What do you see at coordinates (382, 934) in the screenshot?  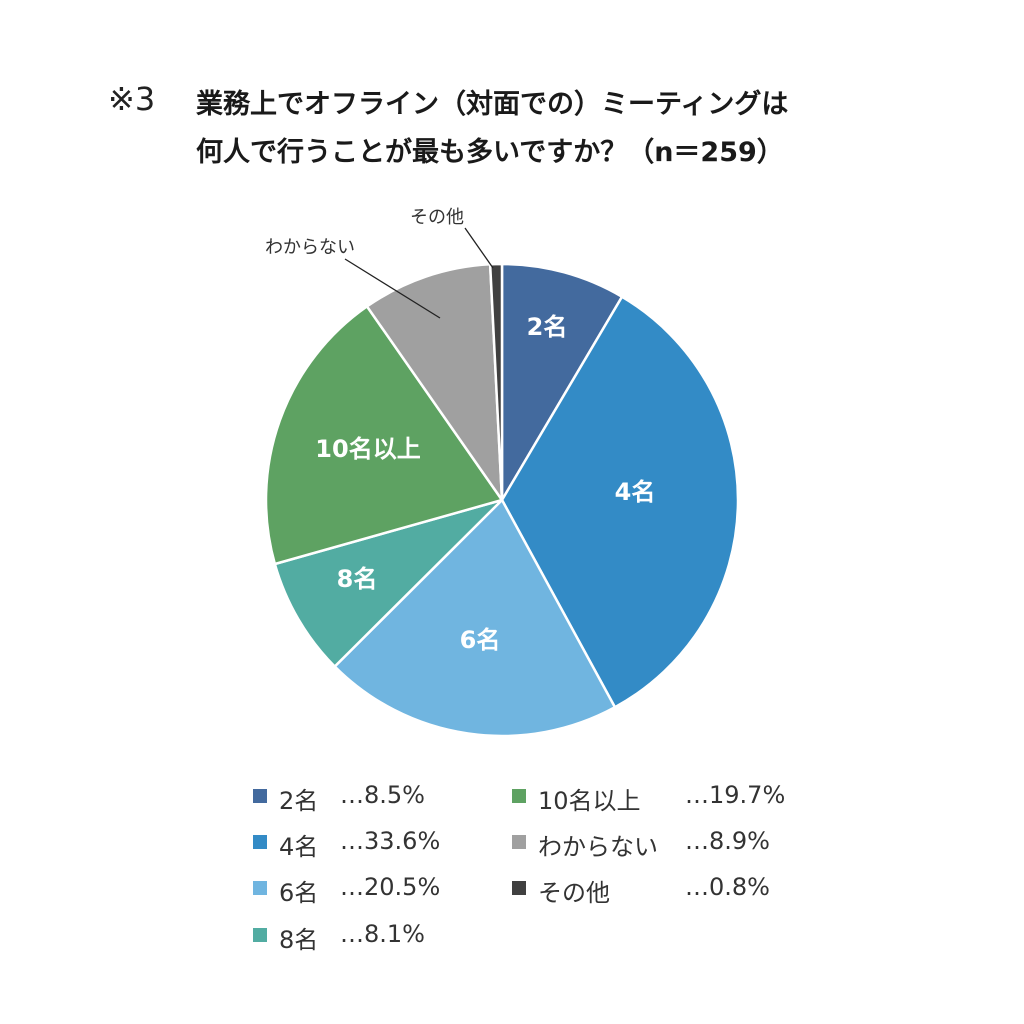 I see `legend-value-4: …8.1%` at bounding box center [382, 934].